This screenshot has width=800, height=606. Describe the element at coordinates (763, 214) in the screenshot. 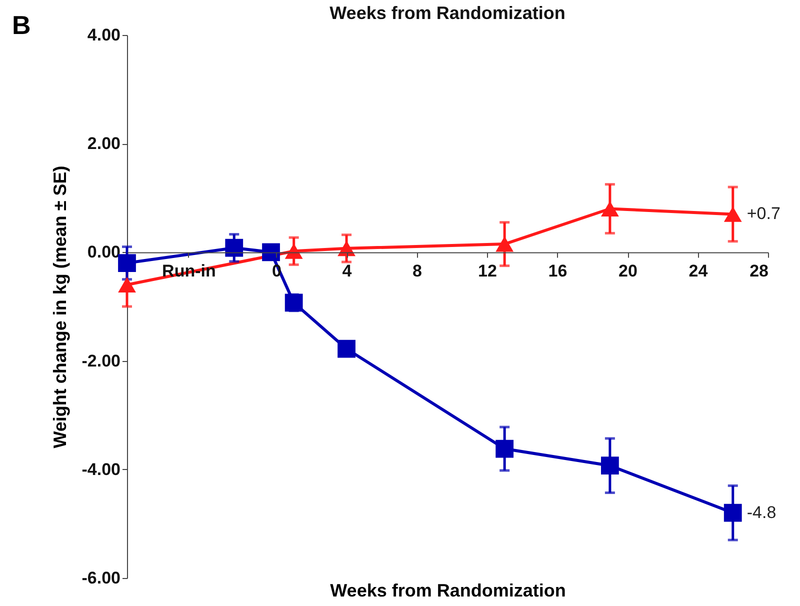

I see `annotation: +0.7` at that location.